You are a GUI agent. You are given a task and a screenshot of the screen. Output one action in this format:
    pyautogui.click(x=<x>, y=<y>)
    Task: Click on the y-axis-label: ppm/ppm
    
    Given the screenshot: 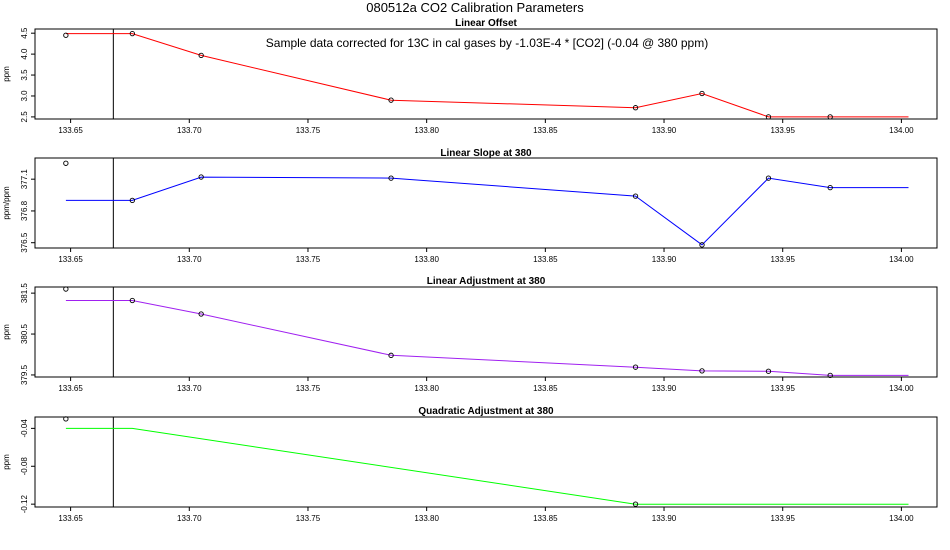 What is the action you would take?
    pyautogui.click(x=6, y=203)
    